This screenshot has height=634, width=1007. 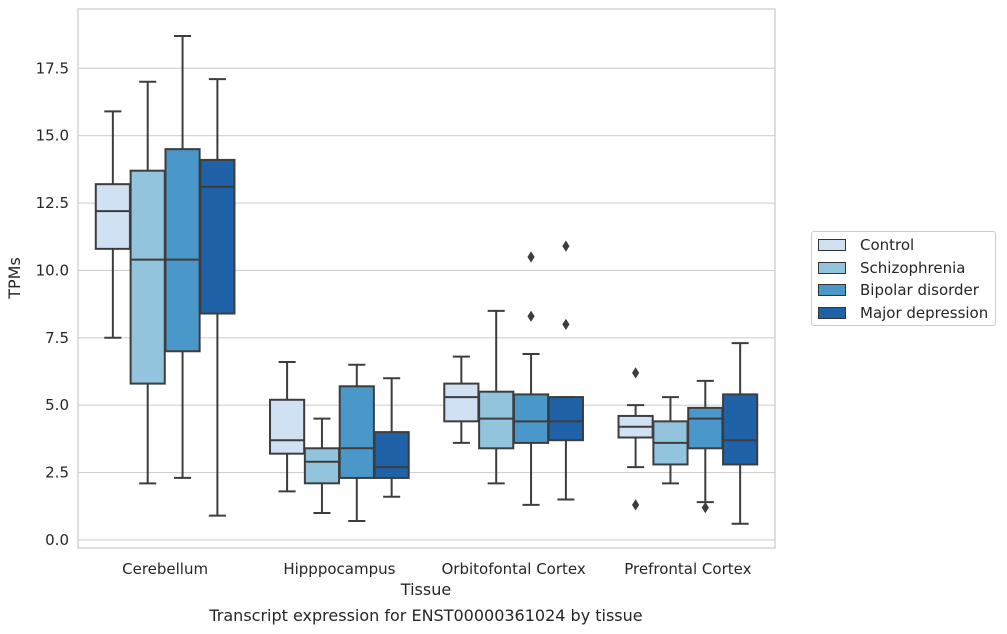 I want to click on legend-item-control: Control, so click(x=866, y=245).